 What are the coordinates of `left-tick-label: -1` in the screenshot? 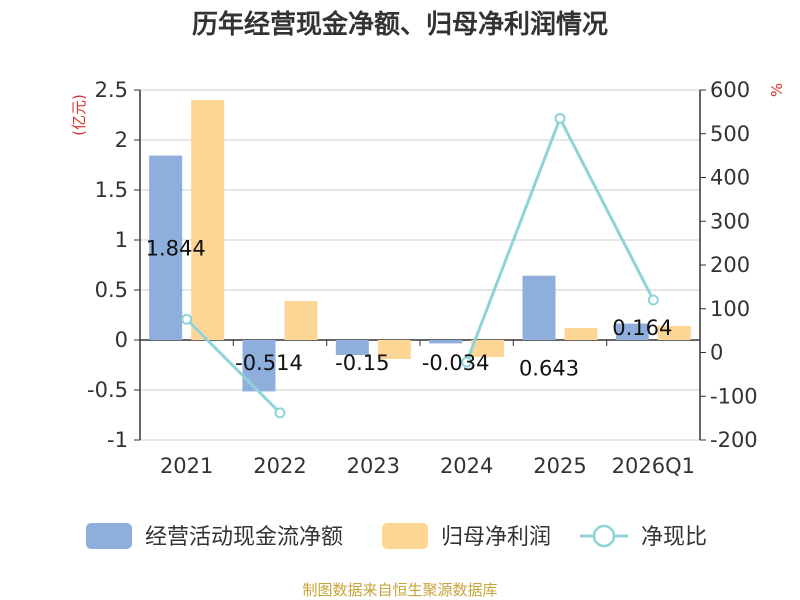 It's located at (117, 440).